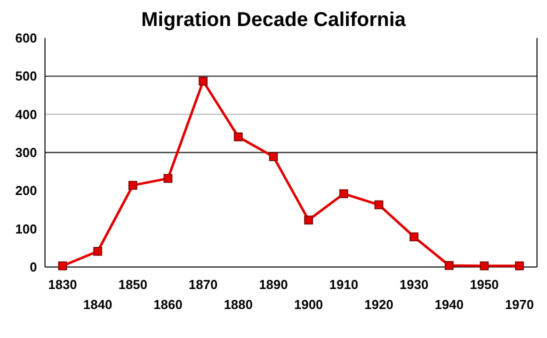 This screenshot has width=547, height=338. What do you see at coordinates (33, 267) in the screenshot?
I see `y-tick-label: 0` at bounding box center [33, 267].